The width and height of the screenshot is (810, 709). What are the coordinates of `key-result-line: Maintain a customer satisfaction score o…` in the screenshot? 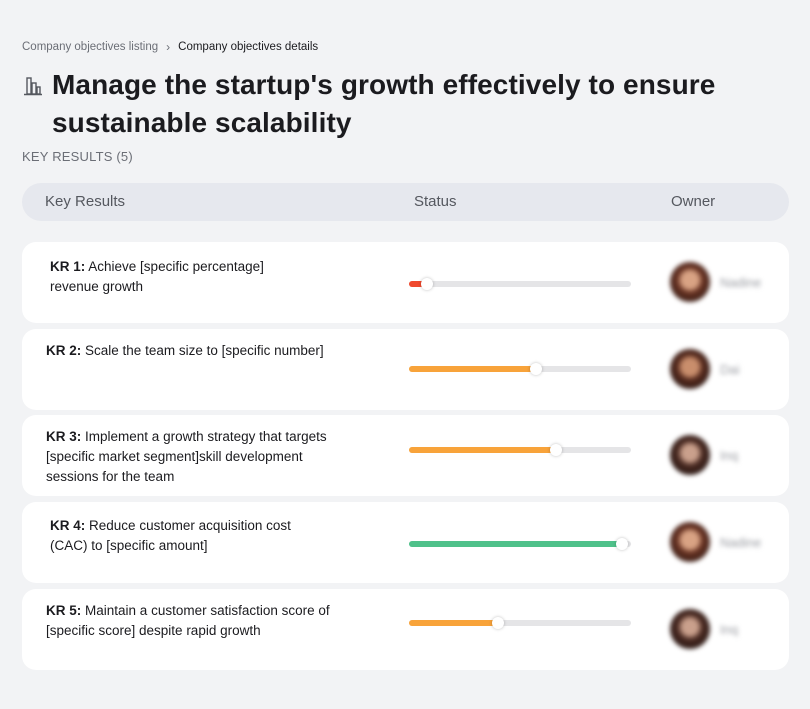 It's located at (207, 610).